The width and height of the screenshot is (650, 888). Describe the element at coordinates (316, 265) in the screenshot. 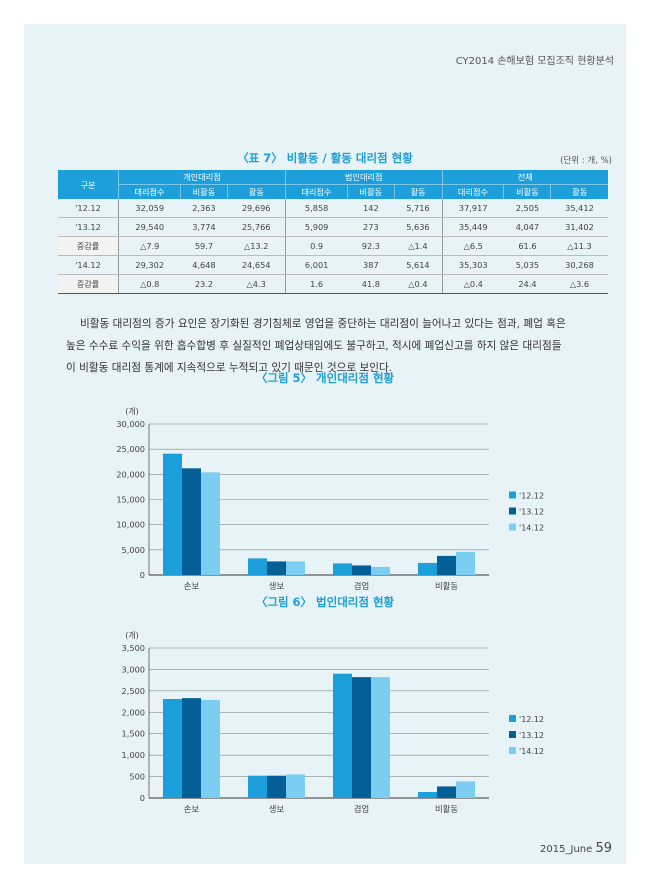

I see `table-cell: 6,001` at that location.